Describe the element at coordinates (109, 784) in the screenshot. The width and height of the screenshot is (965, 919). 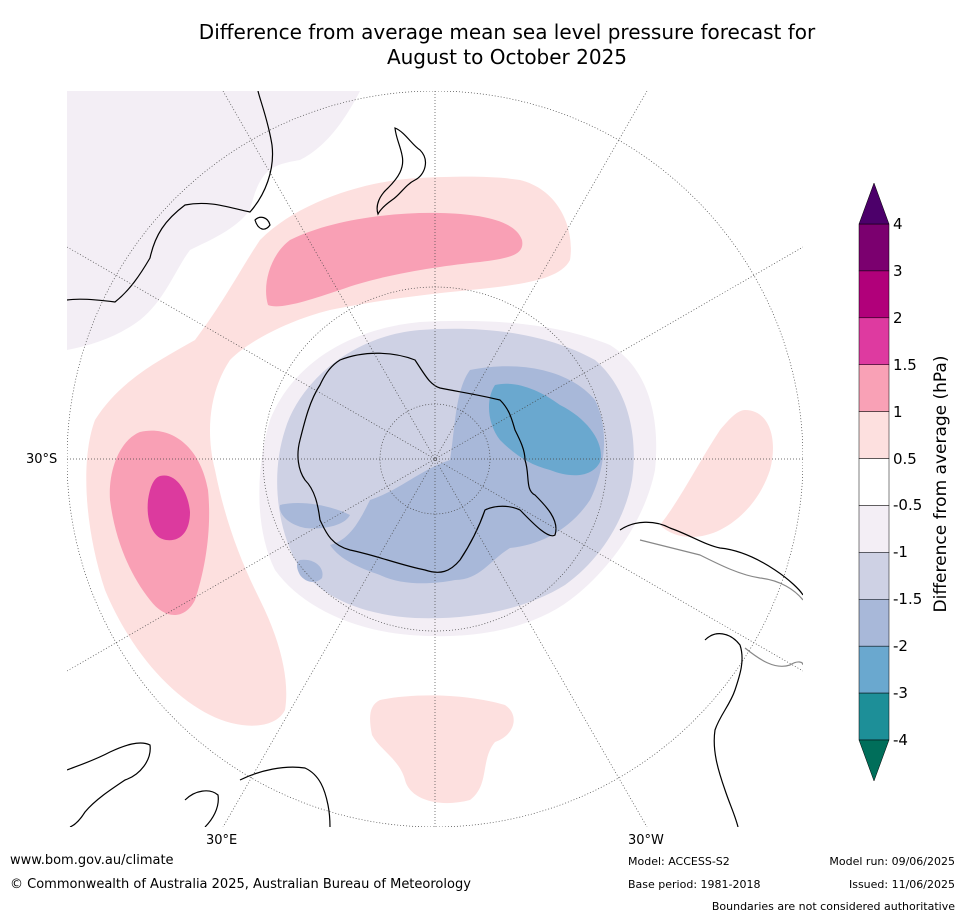
I see `africa-coastline` at that location.